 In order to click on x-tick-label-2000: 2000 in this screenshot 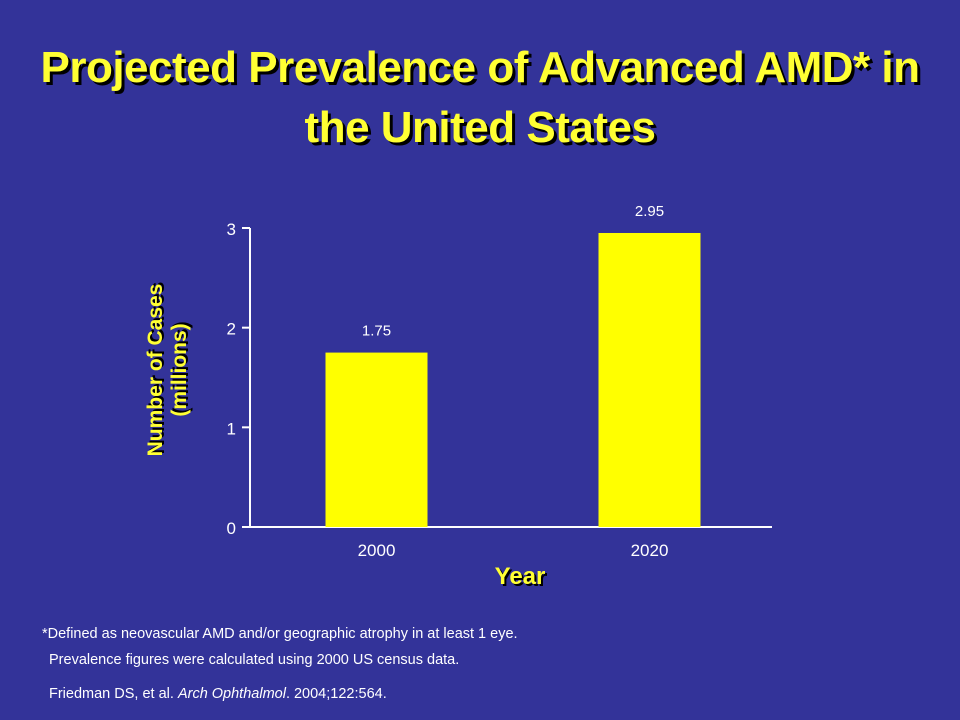, I will do `click(377, 550)`.